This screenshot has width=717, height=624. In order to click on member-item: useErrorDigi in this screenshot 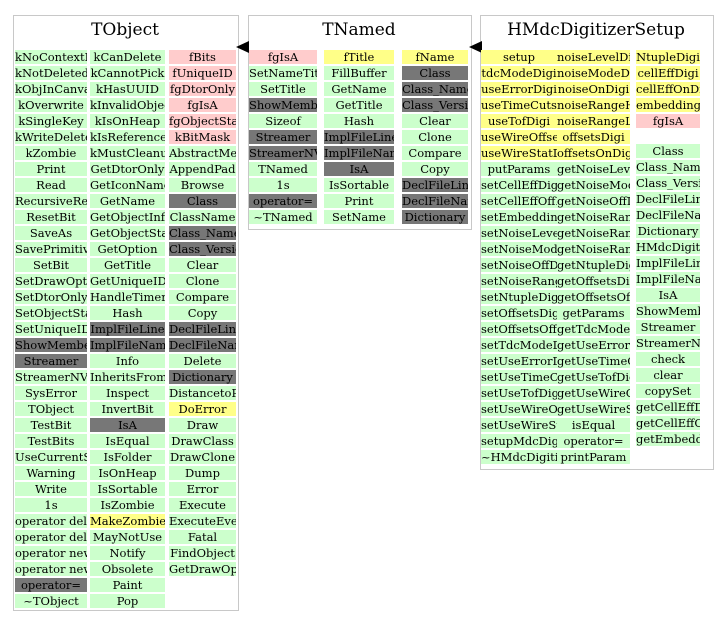, I will do `click(519, 89)`.